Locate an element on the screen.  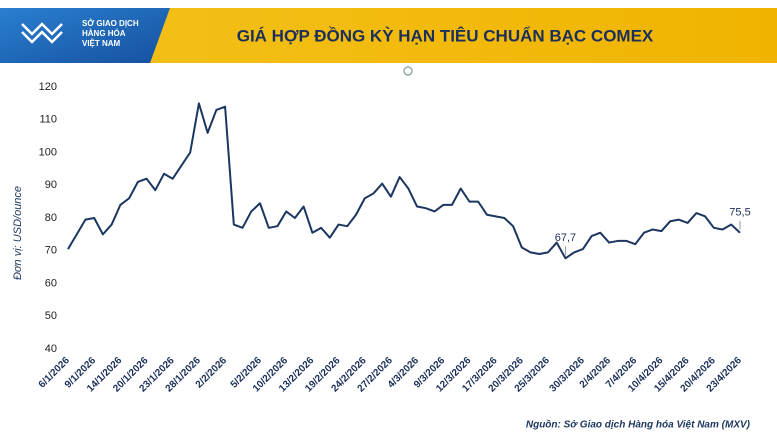
value-label: 75,5 is located at coordinates (739, 213).